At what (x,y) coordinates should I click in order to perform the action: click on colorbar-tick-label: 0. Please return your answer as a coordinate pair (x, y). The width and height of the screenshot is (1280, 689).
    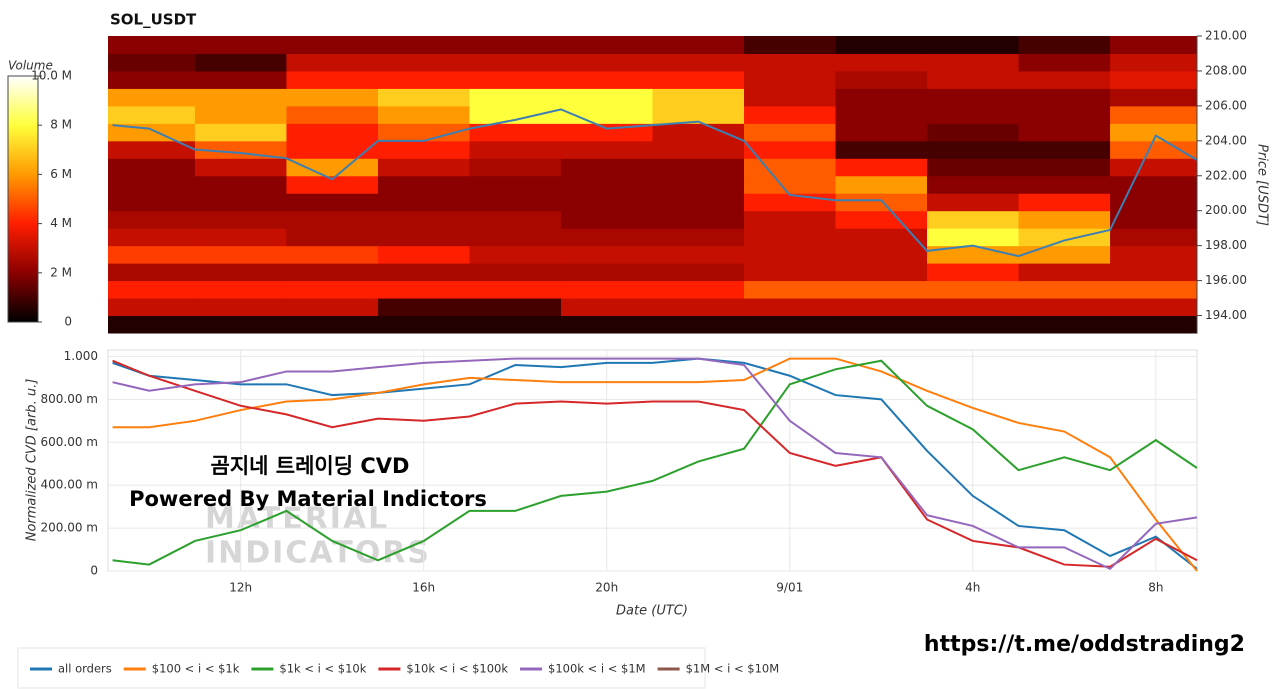
    Looking at the image, I should click on (68, 322).